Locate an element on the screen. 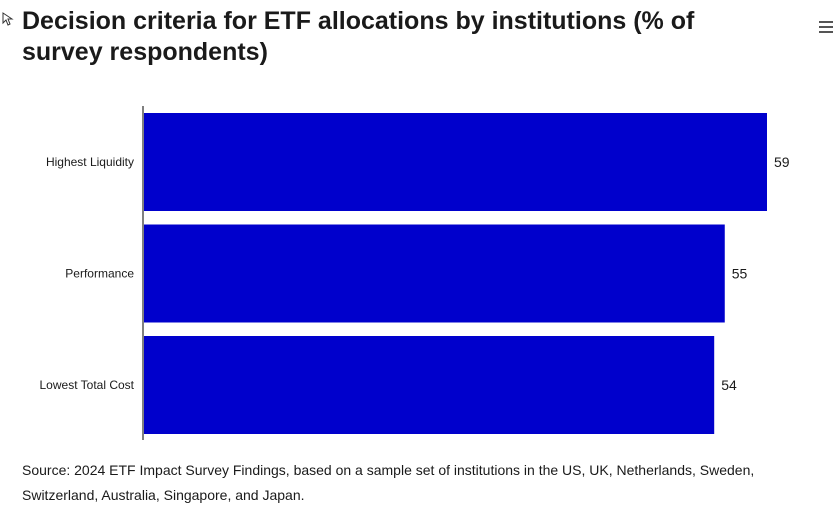 This screenshot has width=840, height=513. data-label: 54 is located at coordinates (729, 385).